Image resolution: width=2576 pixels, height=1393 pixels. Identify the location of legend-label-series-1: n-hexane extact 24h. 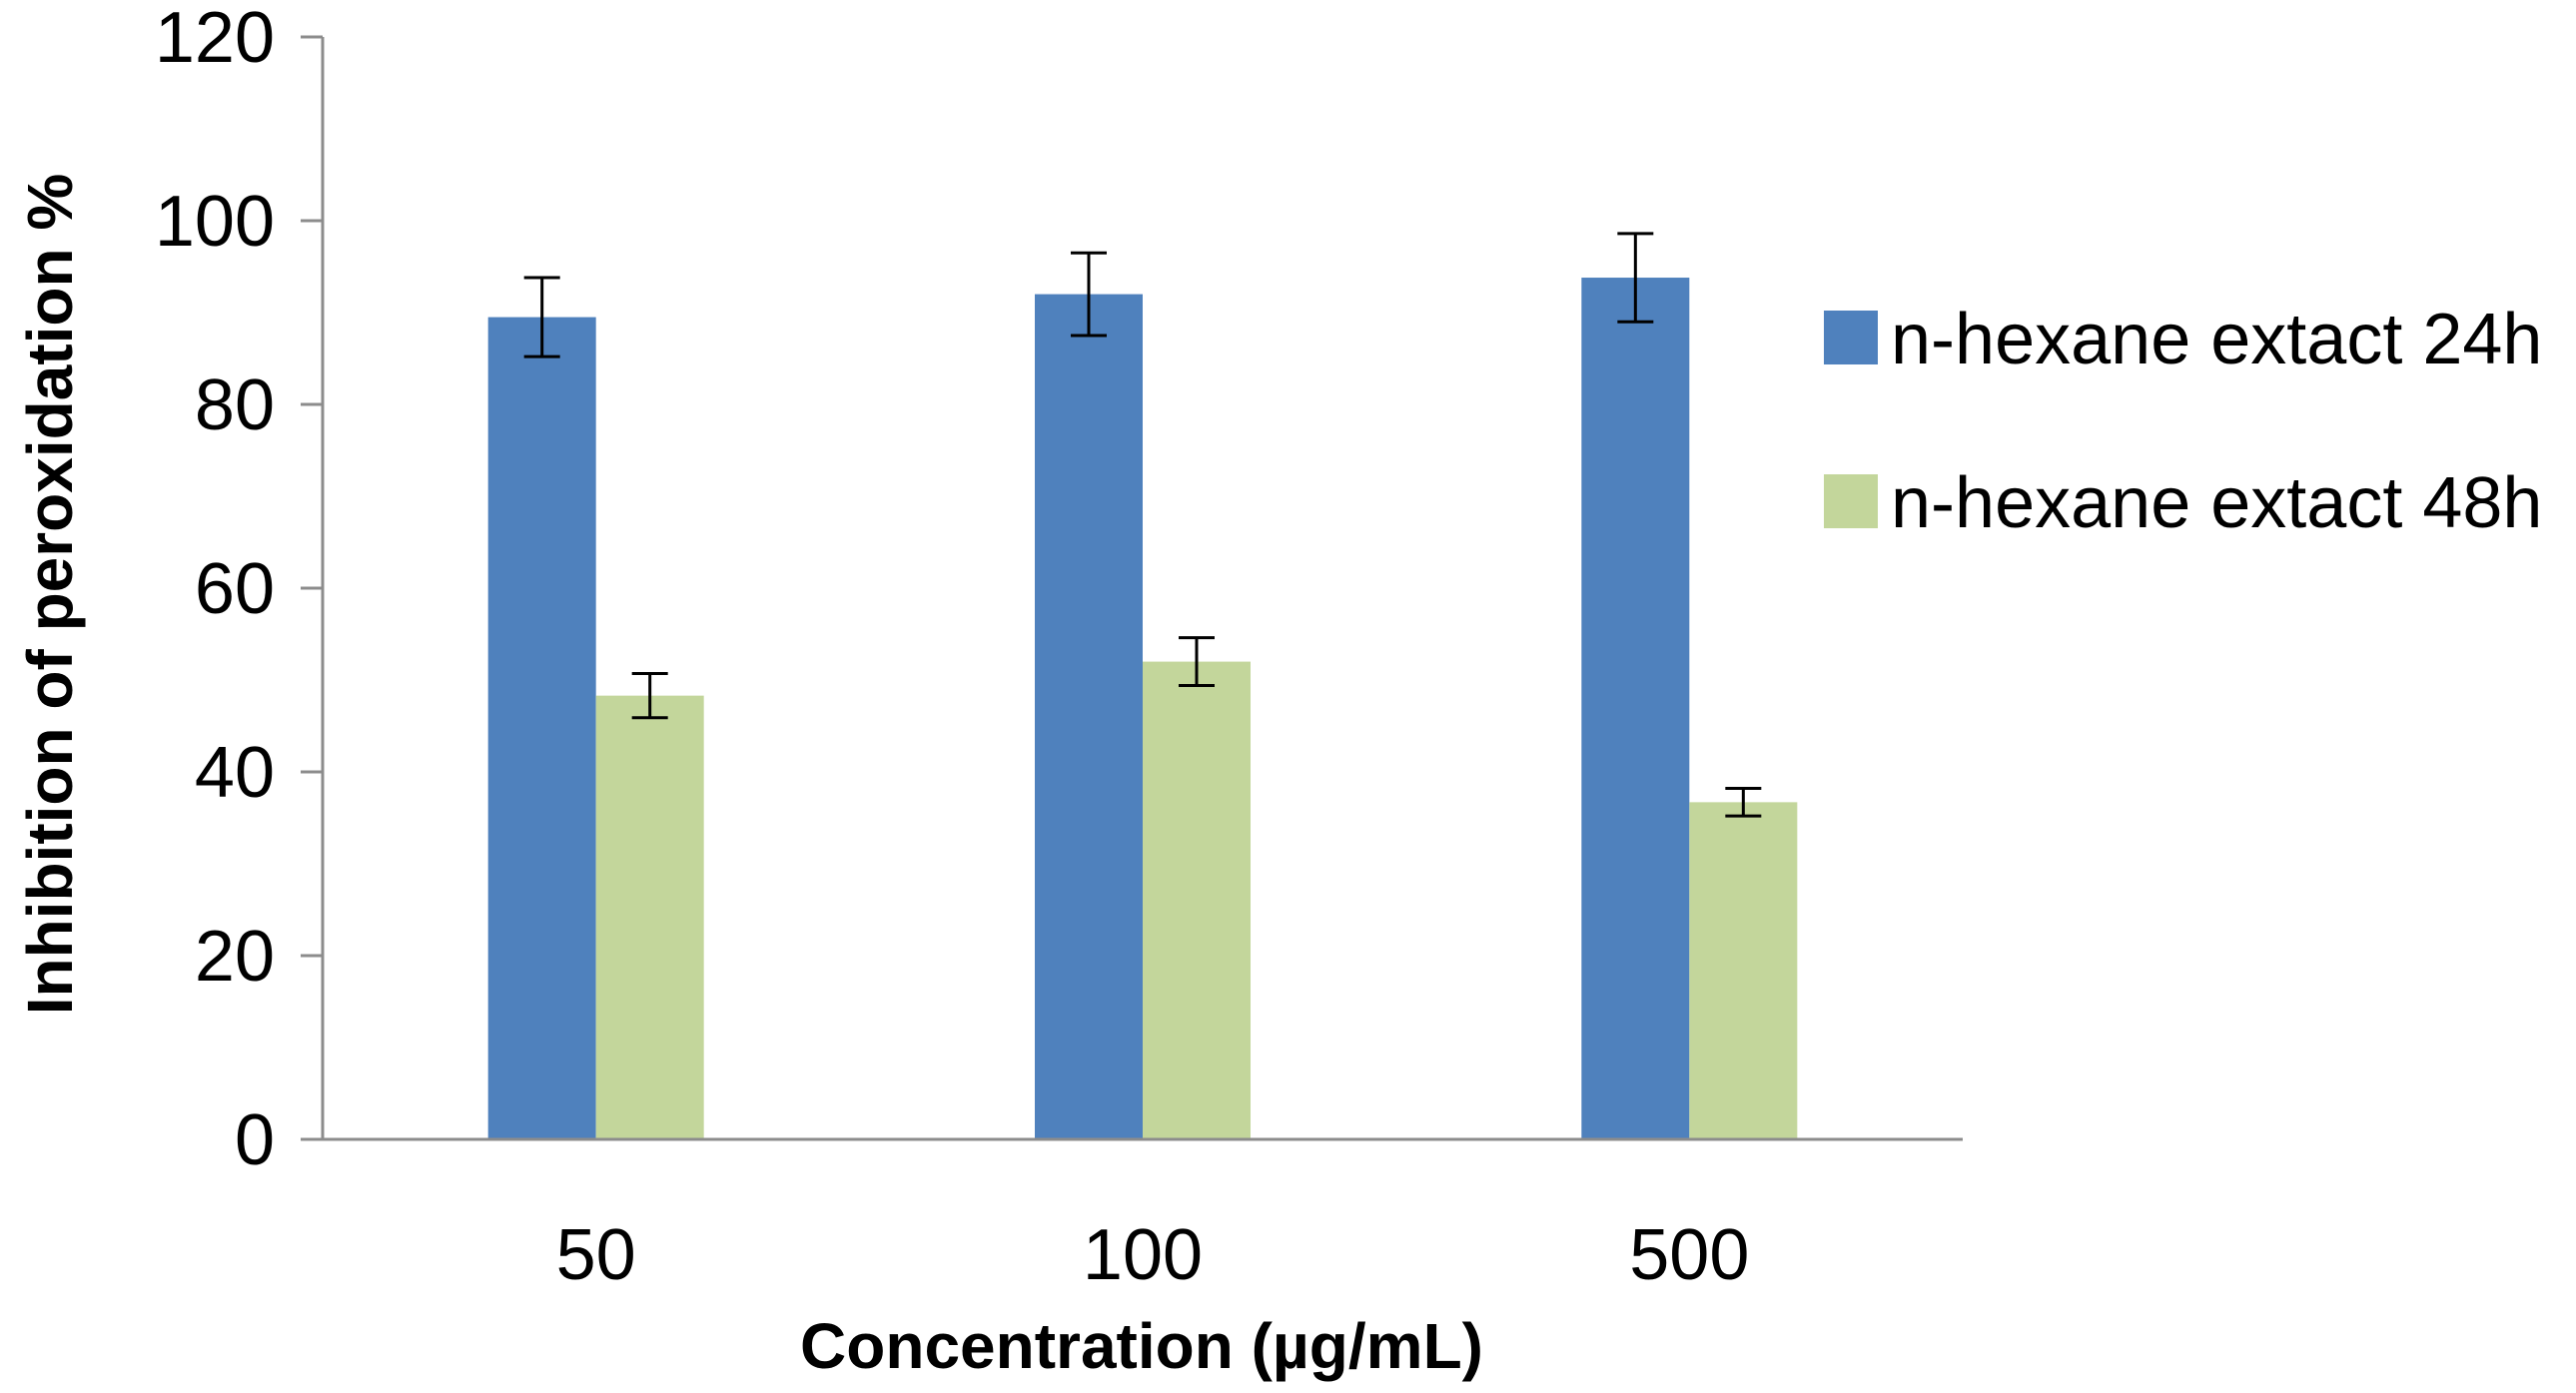
(2216, 339).